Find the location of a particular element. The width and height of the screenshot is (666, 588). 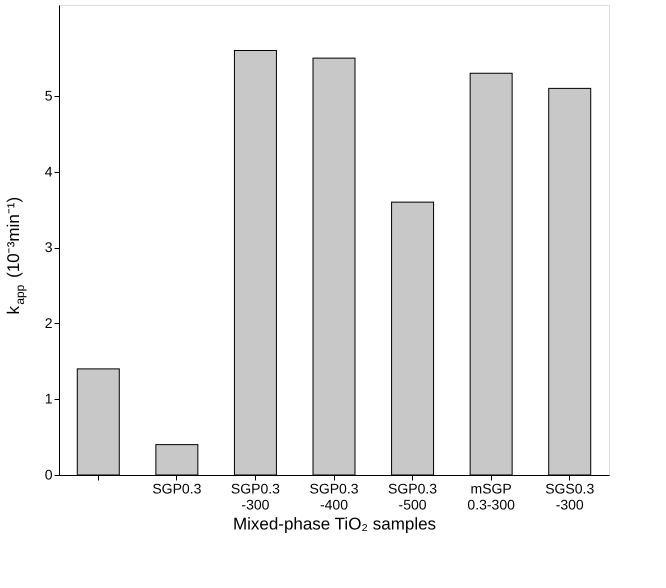

y-tick-label: 2 is located at coordinates (48, 322).